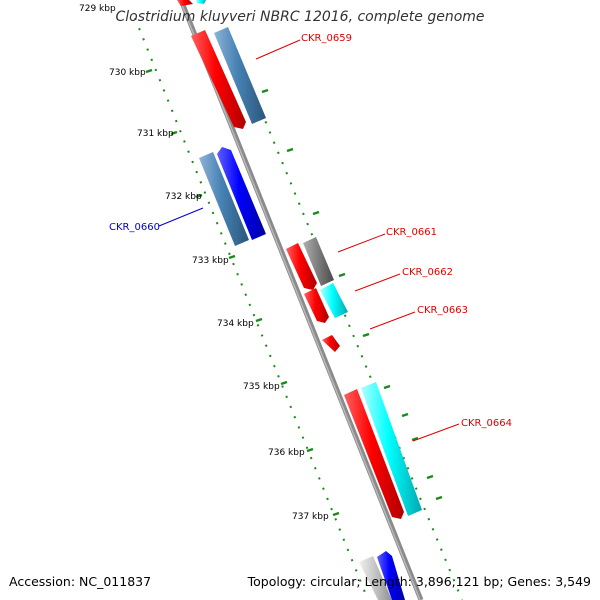  Describe the element at coordinates (286, 453) in the screenshot. I see `kbp-label: 736 kbp` at that location.